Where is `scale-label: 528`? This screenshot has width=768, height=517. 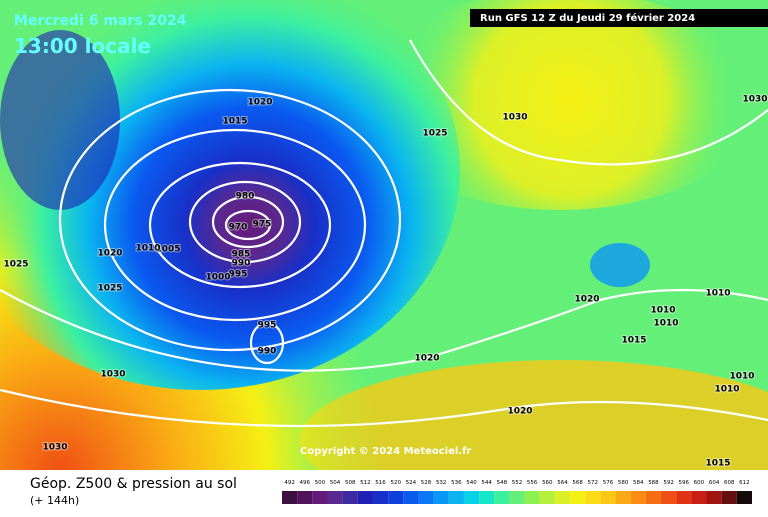 scale-label: 528 is located at coordinates (426, 483).